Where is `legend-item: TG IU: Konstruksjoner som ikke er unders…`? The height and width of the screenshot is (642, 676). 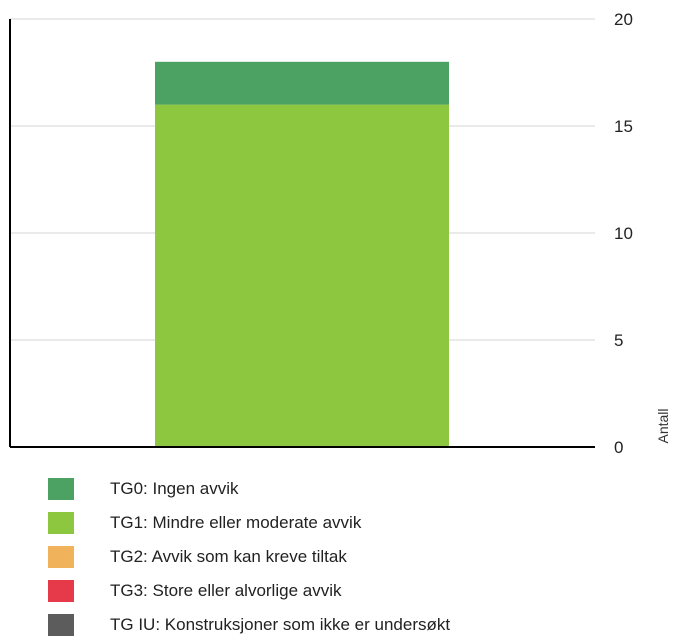
legend-item: TG IU: Konstruksjoner som ikke er unders… is located at coordinates (249, 625).